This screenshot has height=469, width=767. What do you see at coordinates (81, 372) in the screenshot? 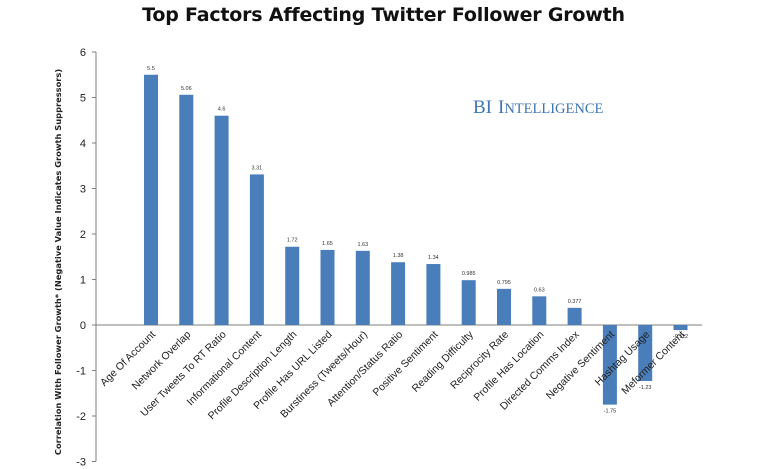
I see `y-tick-label: -1` at bounding box center [81, 372].